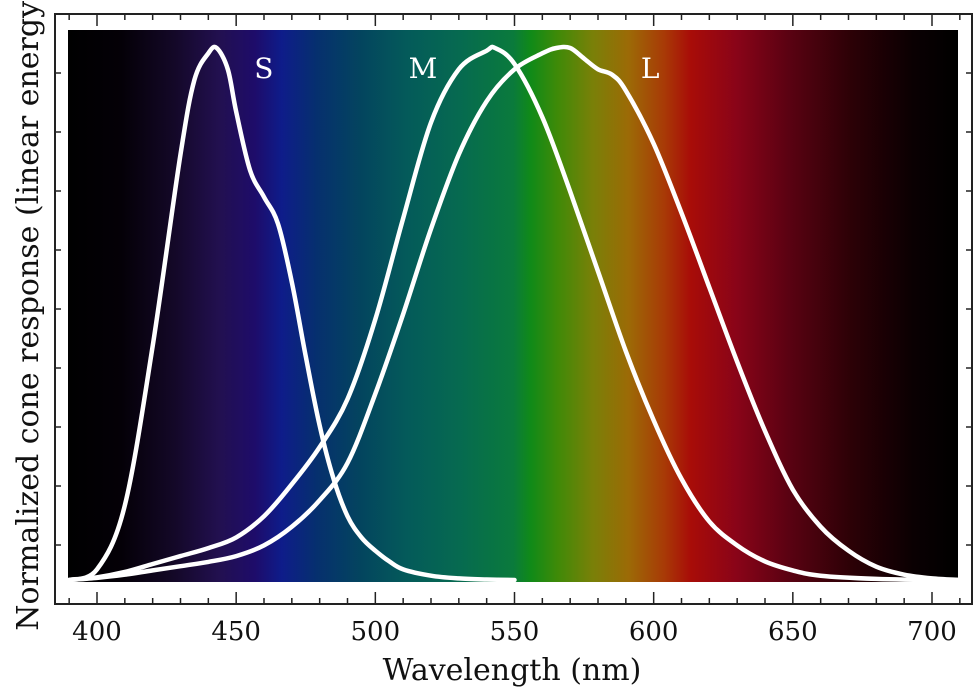 The image size is (979, 696). Describe the element at coordinates (263, 68) in the screenshot. I see `series-label-s: S` at that location.